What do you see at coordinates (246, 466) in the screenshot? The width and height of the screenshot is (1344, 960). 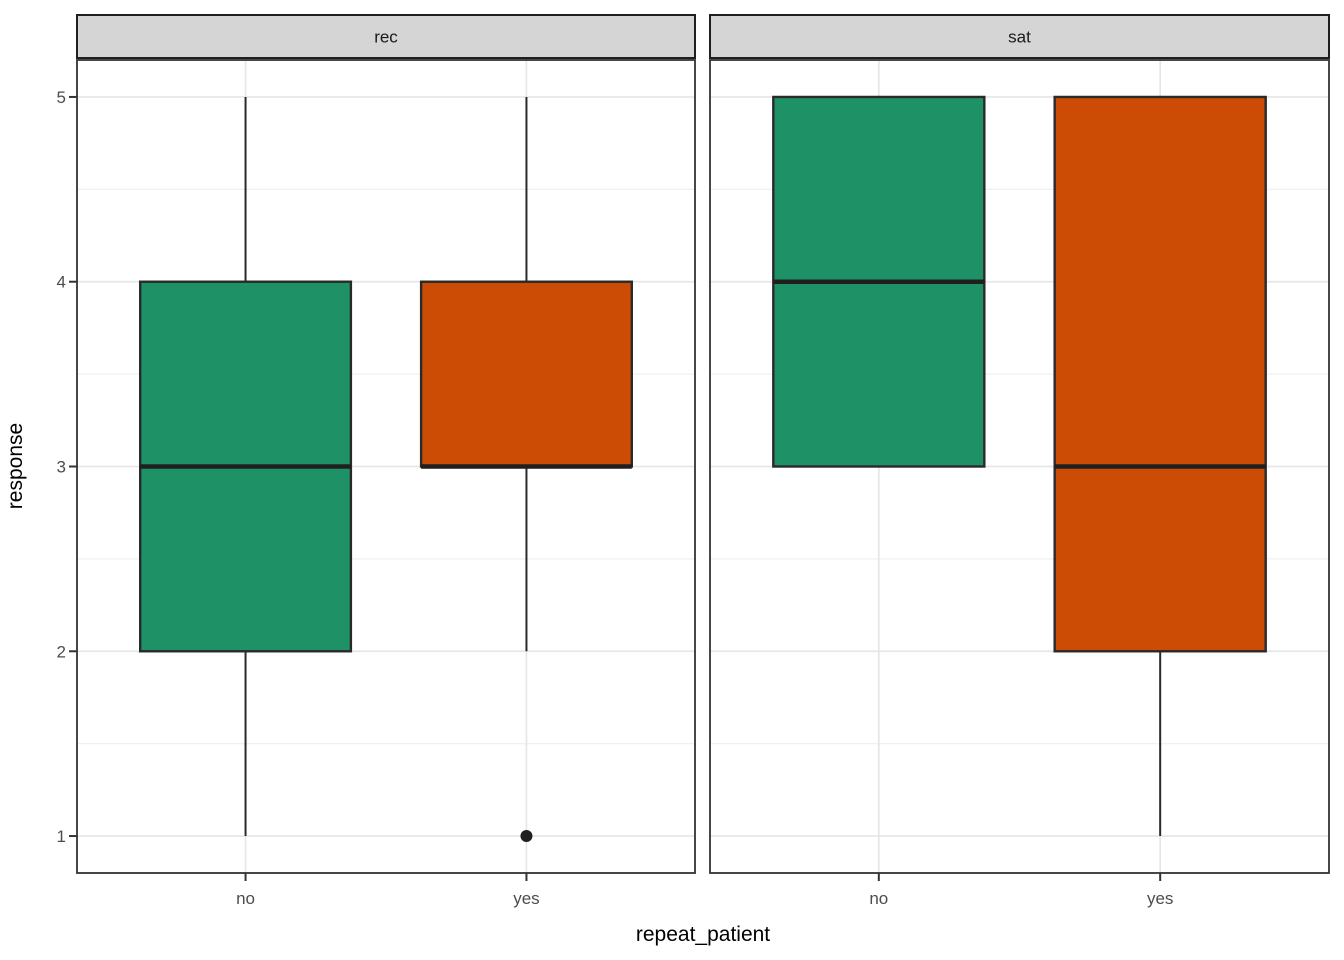 I see `boxplot-rec-no` at bounding box center [246, 466].